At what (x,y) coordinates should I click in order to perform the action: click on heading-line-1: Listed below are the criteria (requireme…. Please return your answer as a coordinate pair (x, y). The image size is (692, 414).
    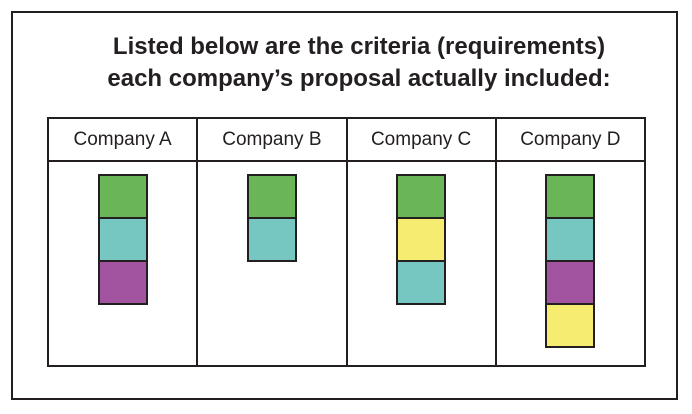
    Looking at the image, I should click on (359, 46).